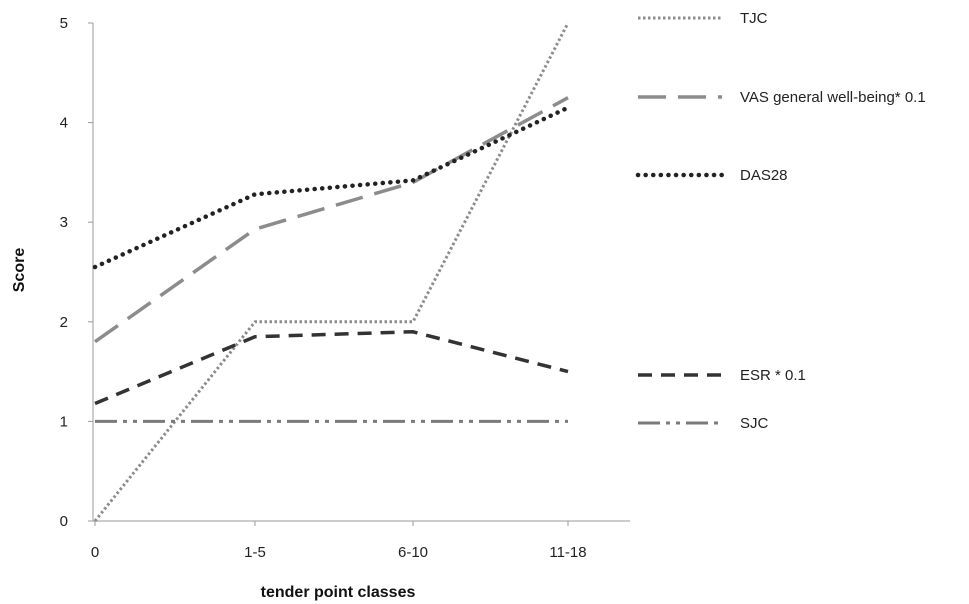 Image resolution: width=969 pixels, height=604 pixels. Describe the element at coordinates (64, 222) in the screenshot. I see `y-tick-label: 3` at that location.